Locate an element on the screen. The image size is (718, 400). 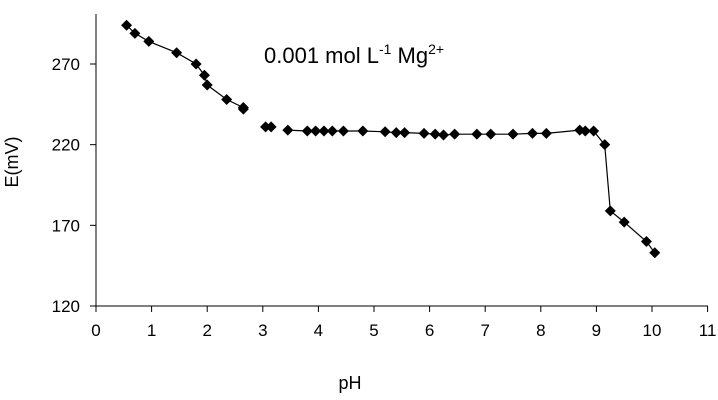
x-tick-label: 1 is located at coordinates (151, 330).